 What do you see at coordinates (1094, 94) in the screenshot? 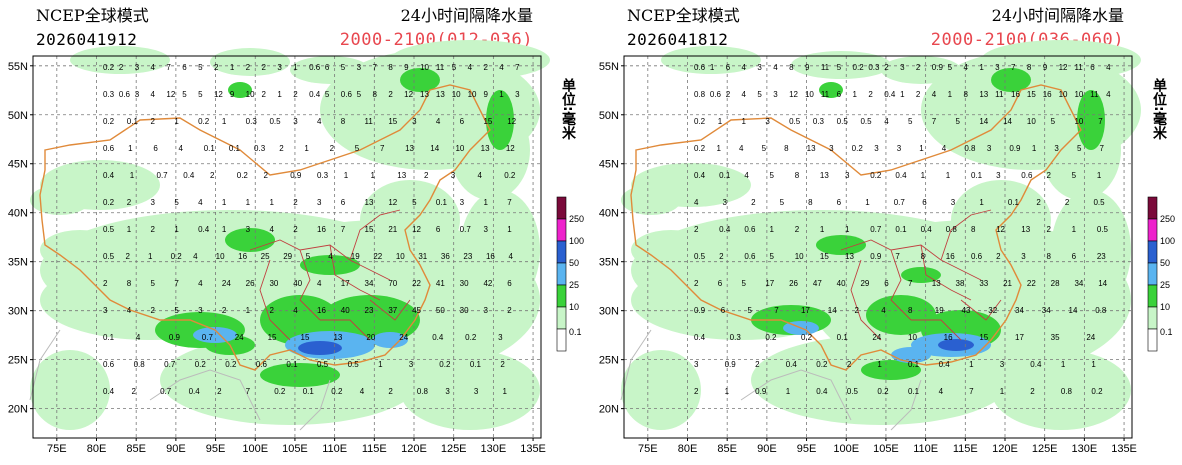
I see `value-label: 11` at bounding box center [1094, 94].